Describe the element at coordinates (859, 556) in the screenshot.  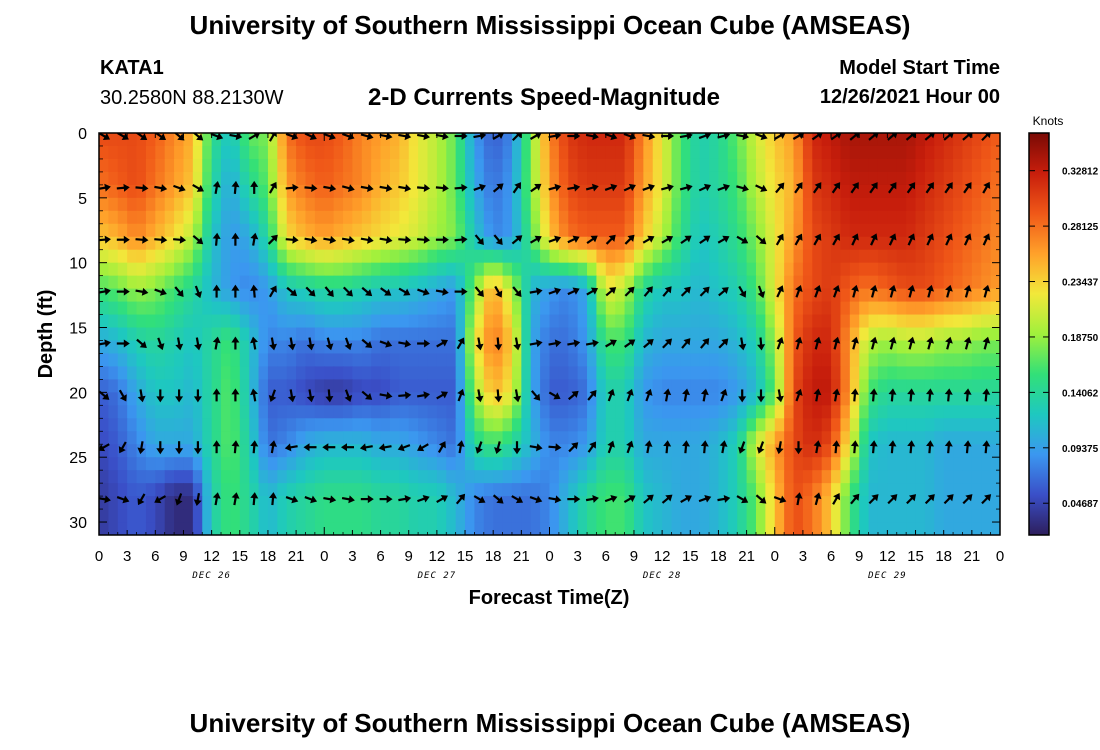
I see `x-tick-label: 9` at that location.